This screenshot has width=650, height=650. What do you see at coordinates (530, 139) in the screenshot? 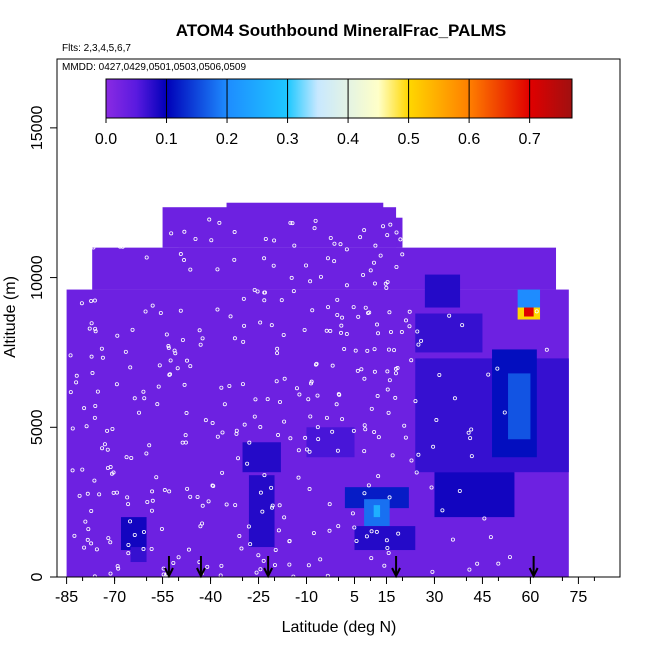
I see `colorbar-tick-label: 0.7` at bounding box center [530, 139].